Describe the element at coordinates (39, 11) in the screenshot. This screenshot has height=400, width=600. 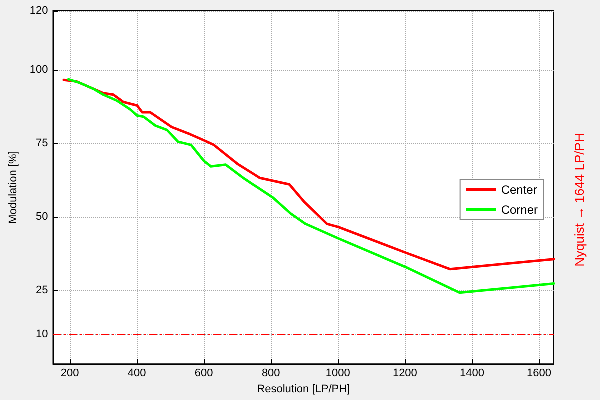
I see `y-tick-label: 120` at that location.